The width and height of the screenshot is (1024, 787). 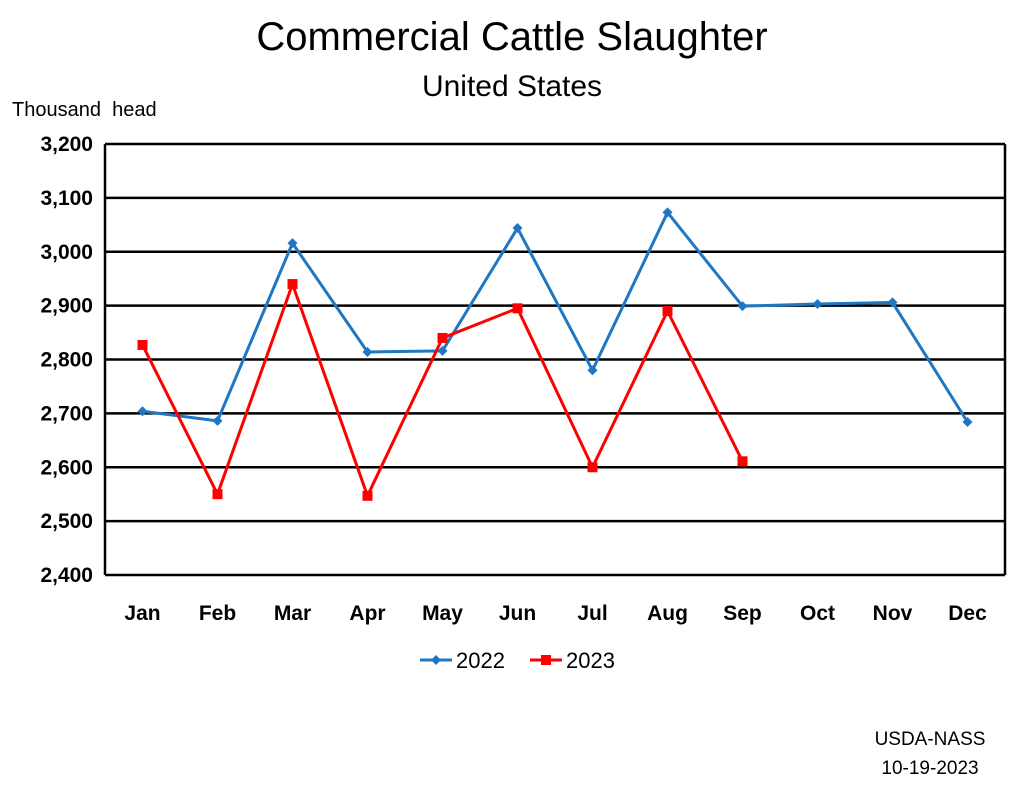 I want to click on y-tick-label: 3,000, so click(x=66, y=252).